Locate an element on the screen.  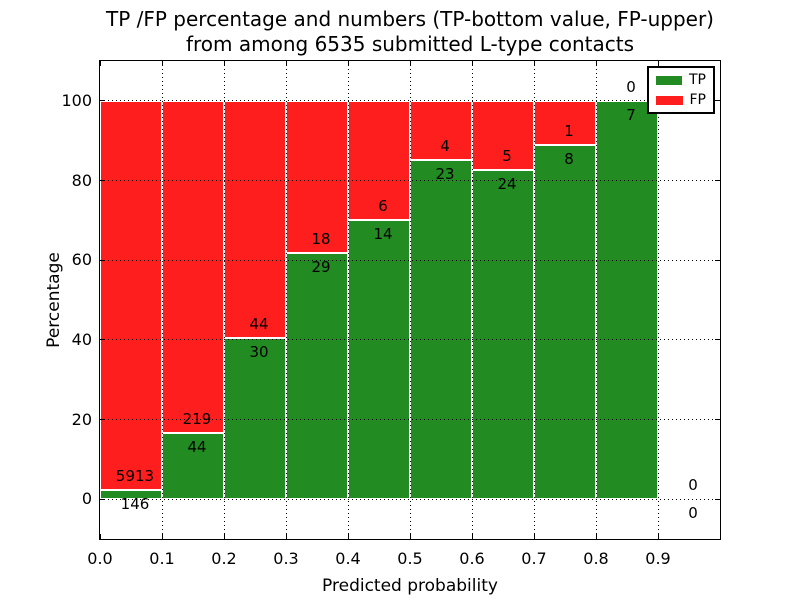
tp-count-label: 29 is located at coordinates (321, 267).